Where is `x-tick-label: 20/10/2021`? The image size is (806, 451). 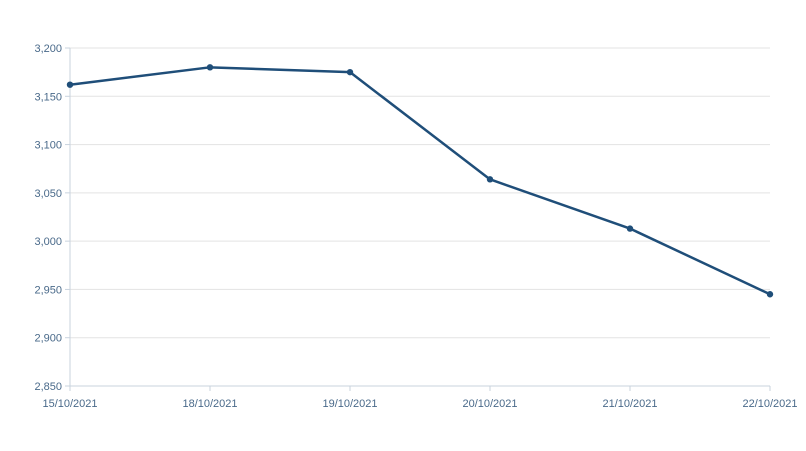 x-tick-label: 20/10/2021 is located at coordinates (489, 404).